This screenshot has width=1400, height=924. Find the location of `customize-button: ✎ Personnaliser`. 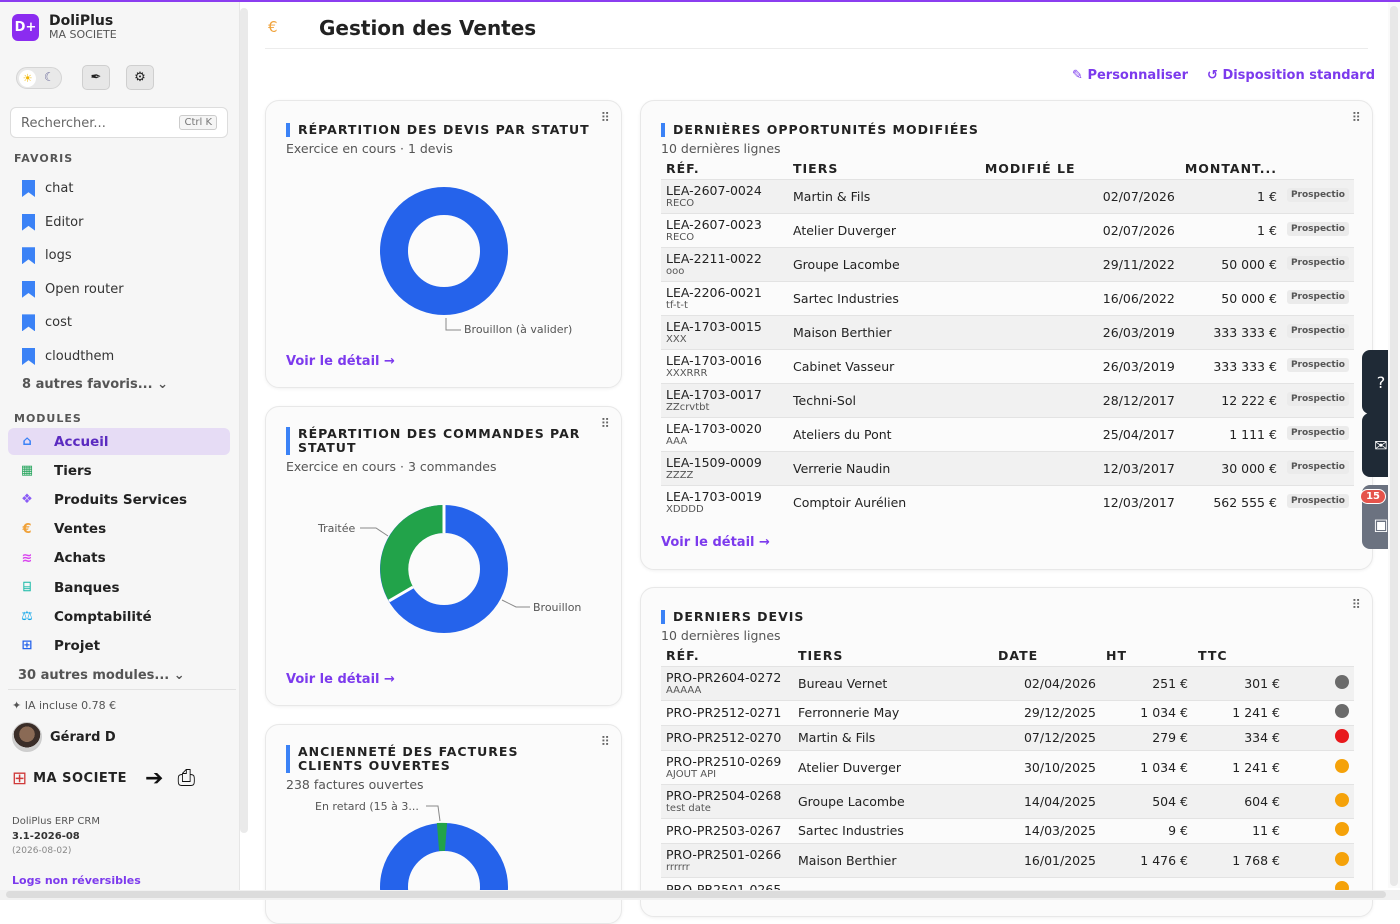

customize-button: ✎ Personnaliser is located at coordinates (1130, 75).